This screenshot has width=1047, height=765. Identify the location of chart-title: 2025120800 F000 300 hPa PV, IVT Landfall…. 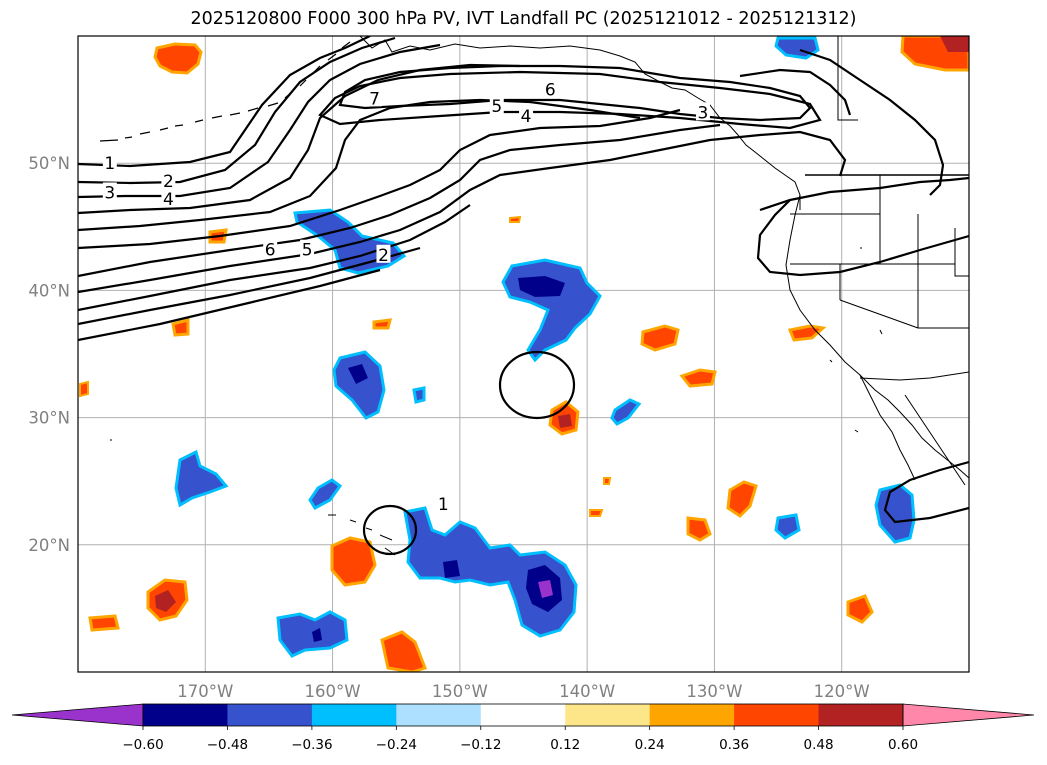
(523, 19).